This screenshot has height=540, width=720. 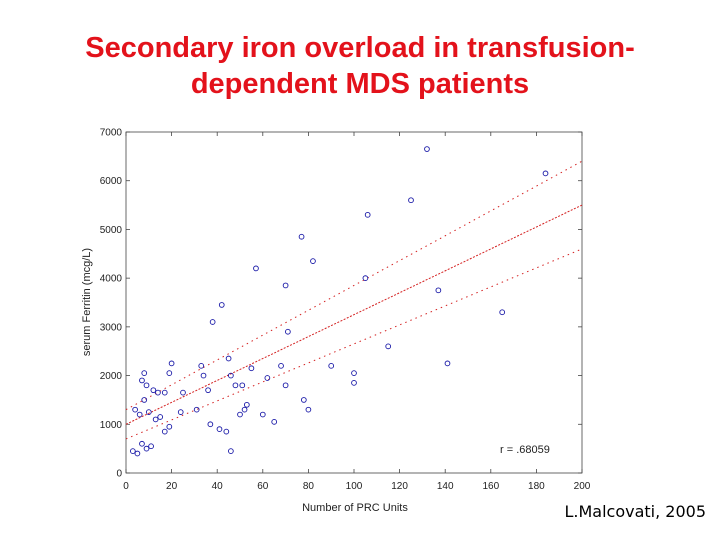 What do you see at coordinates (111, 425) in the screenshot?
I see `y-tick-label: 1000` at bounding box center [111, 425].